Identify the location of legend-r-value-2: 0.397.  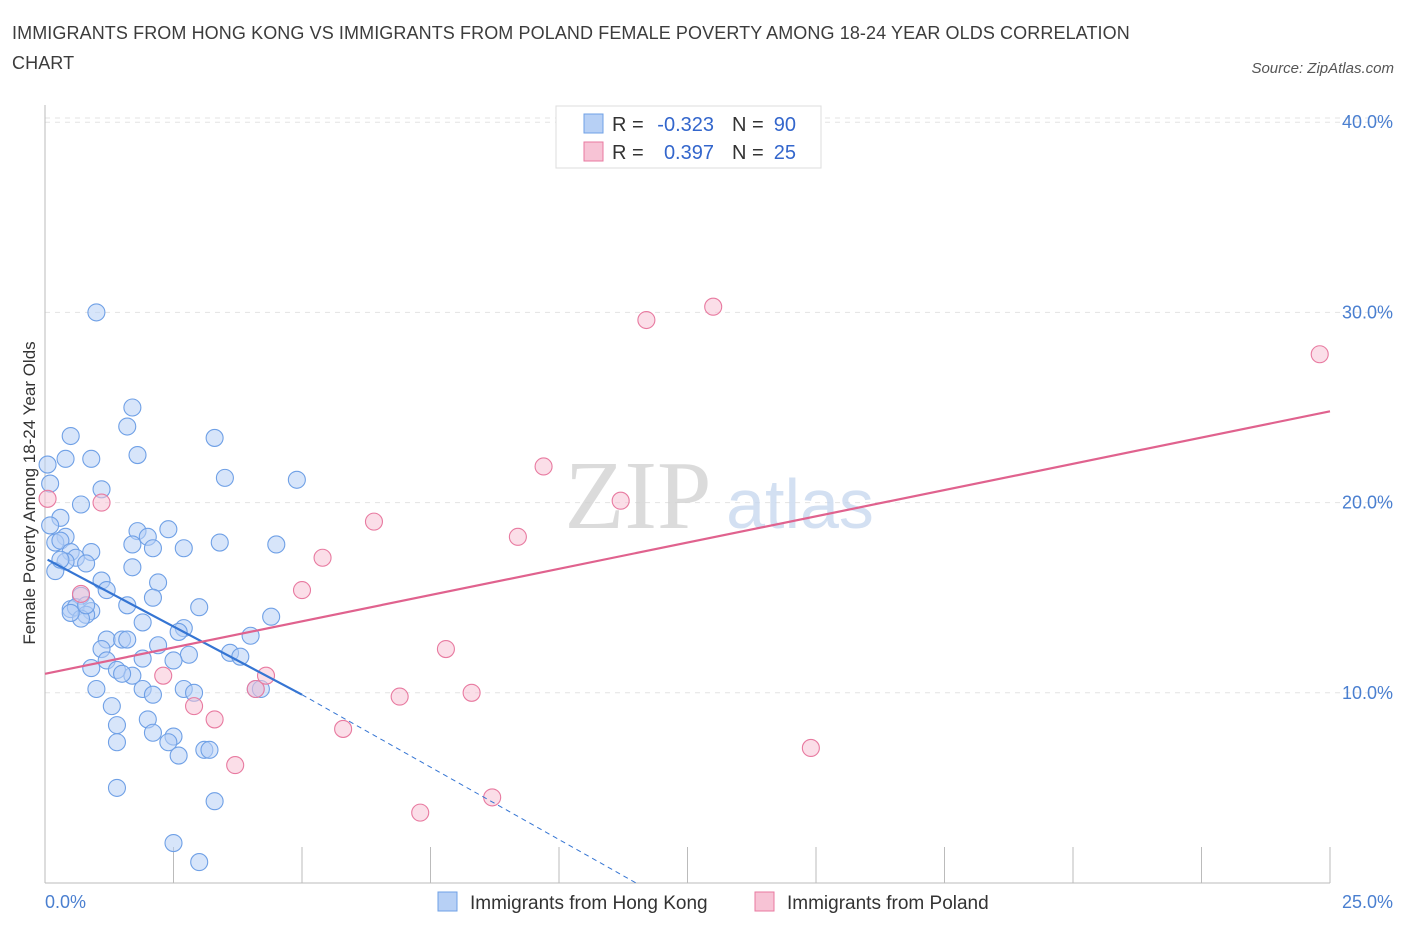
(689, 153).